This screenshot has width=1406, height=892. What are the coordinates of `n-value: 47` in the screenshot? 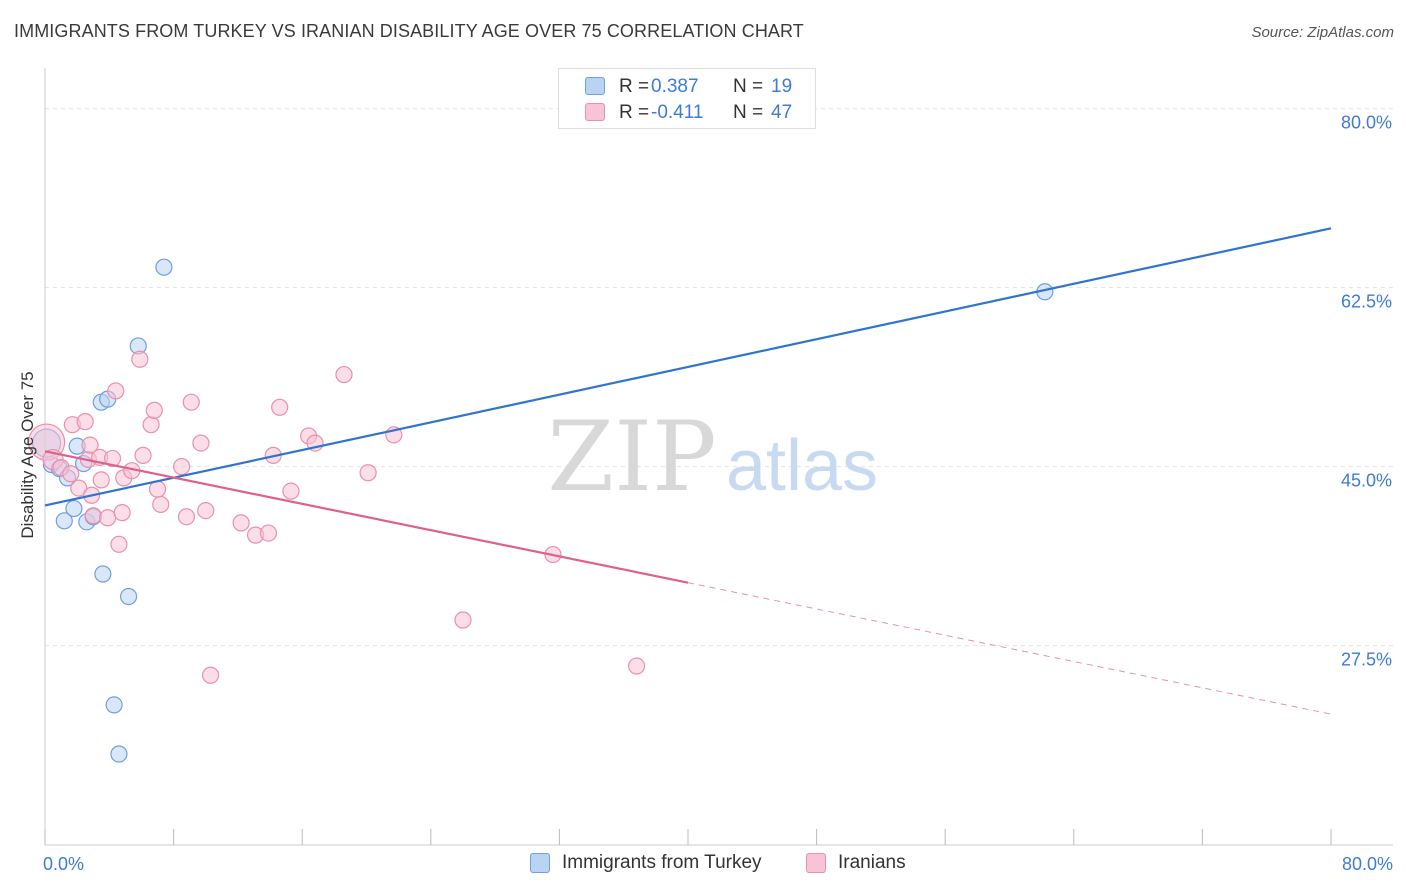 It's located at (782, 112).